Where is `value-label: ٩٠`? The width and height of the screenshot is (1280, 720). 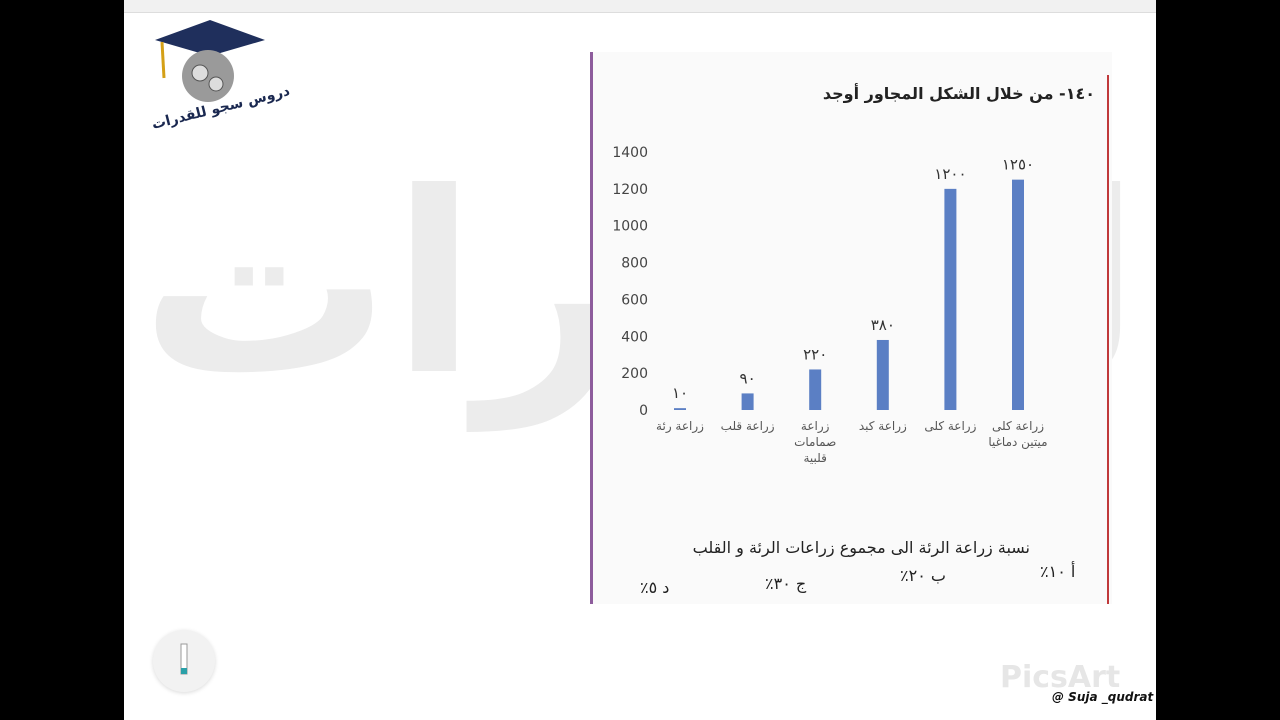 value-label: ٩٠ is located at coordinates (748, 378).